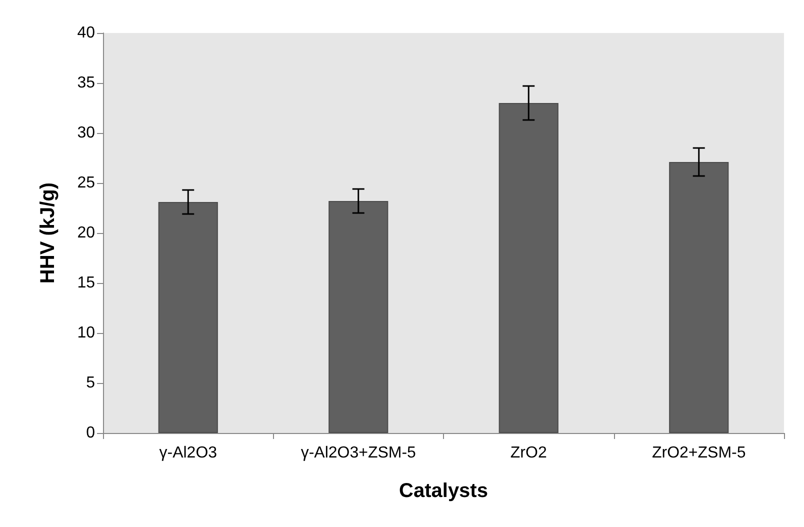 This screenshot has height=527, width=804. I want to click on x-tick-label: ZrO2, so click(528, 453).